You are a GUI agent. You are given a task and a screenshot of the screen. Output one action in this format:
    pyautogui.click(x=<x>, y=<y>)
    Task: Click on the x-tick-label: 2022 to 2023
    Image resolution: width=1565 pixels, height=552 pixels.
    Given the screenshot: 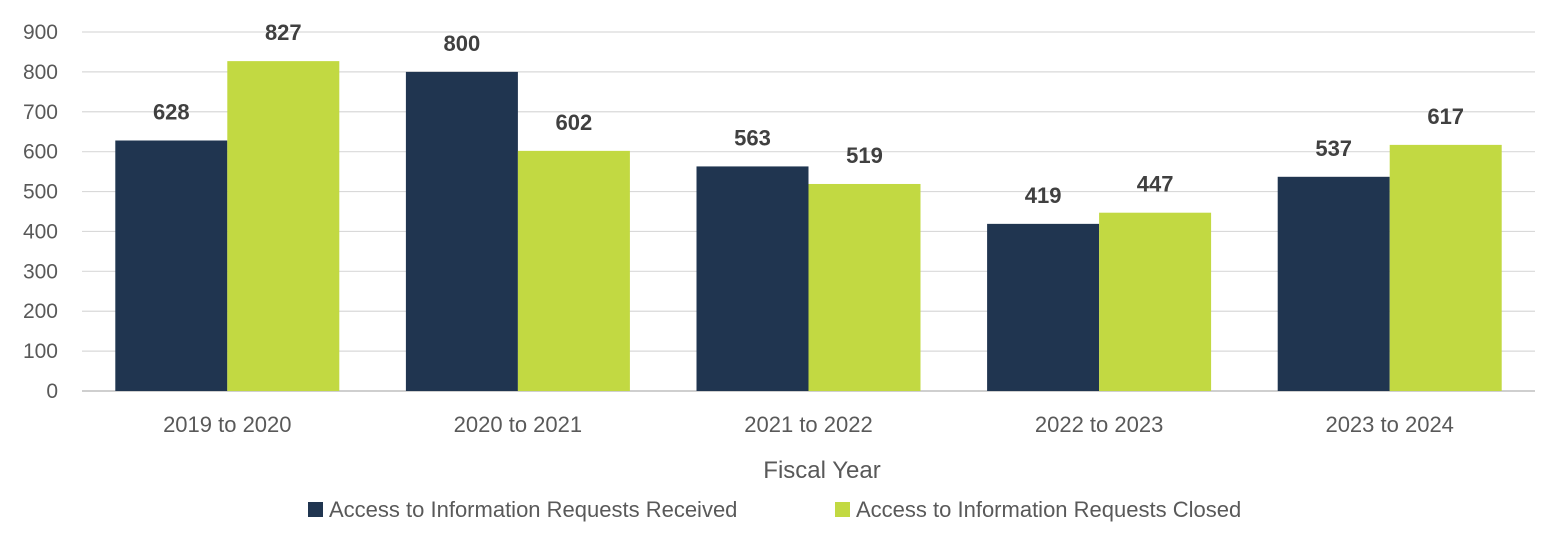 What is the action you would take?
    pyautogui.click(x=1099, y=424)
    